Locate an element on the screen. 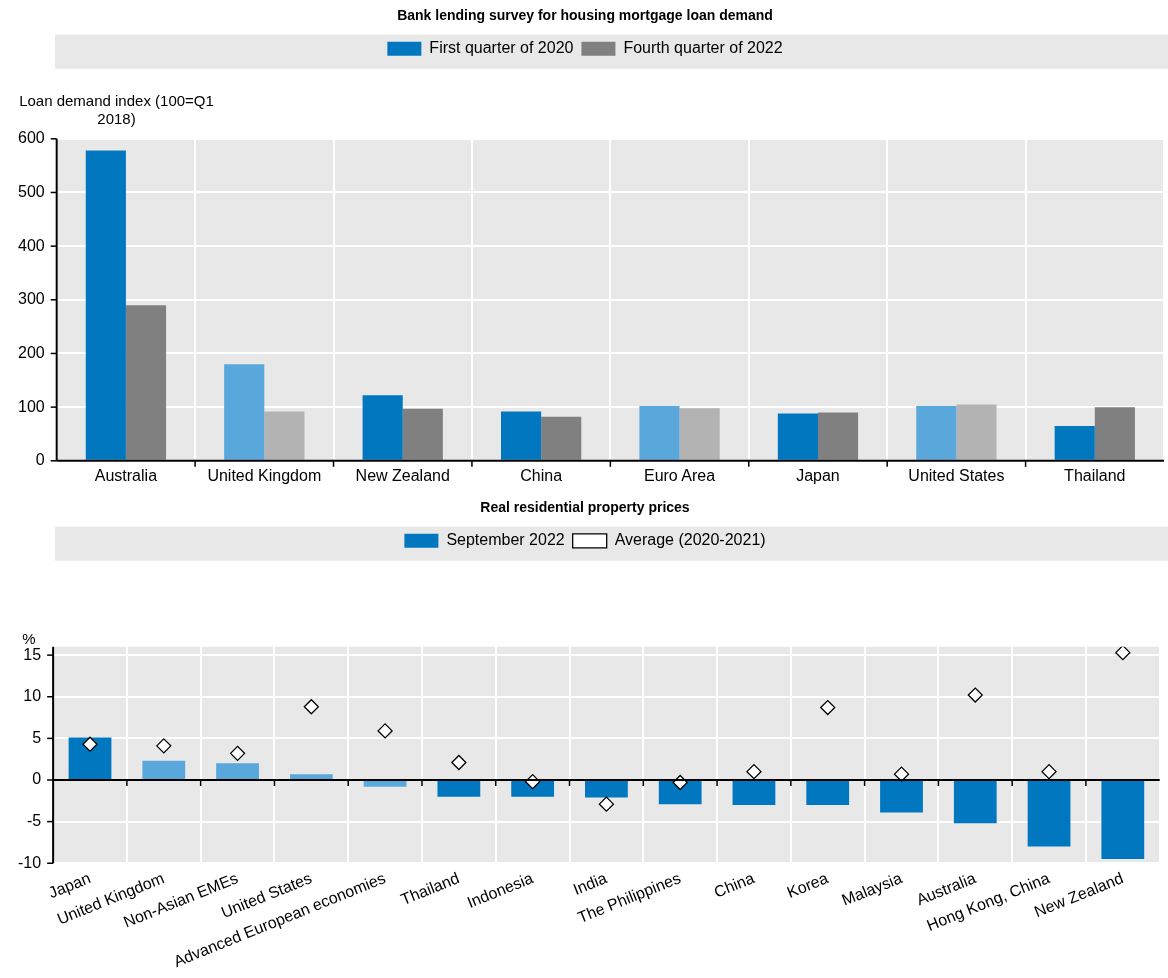 The height and width of the screenshot is (978, 1168). y-tick-label: 300 is located at coordinates (31, 299).